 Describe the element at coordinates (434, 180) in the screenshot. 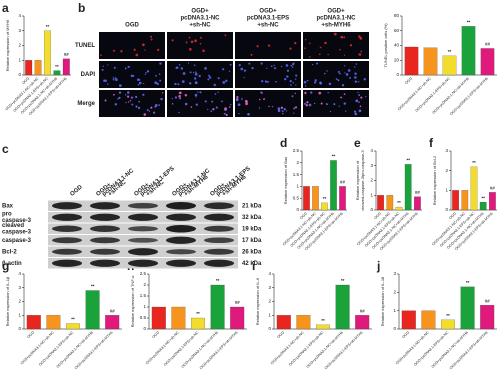

I see `y-axis-title: Relative expression of Bcl-2` at that location.